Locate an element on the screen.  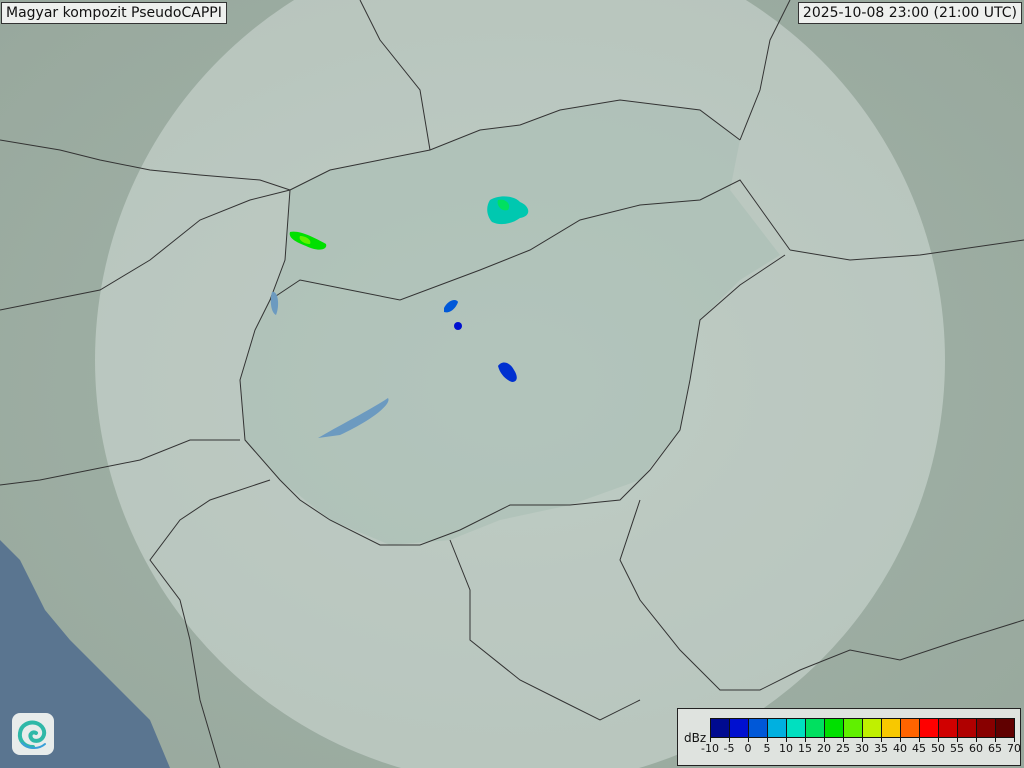
dbz-legend: dBz -10 -5 0 5 10 15 20 25 30 35 40 45 50 55 60 65 70 is located at coordinates (849, 737).